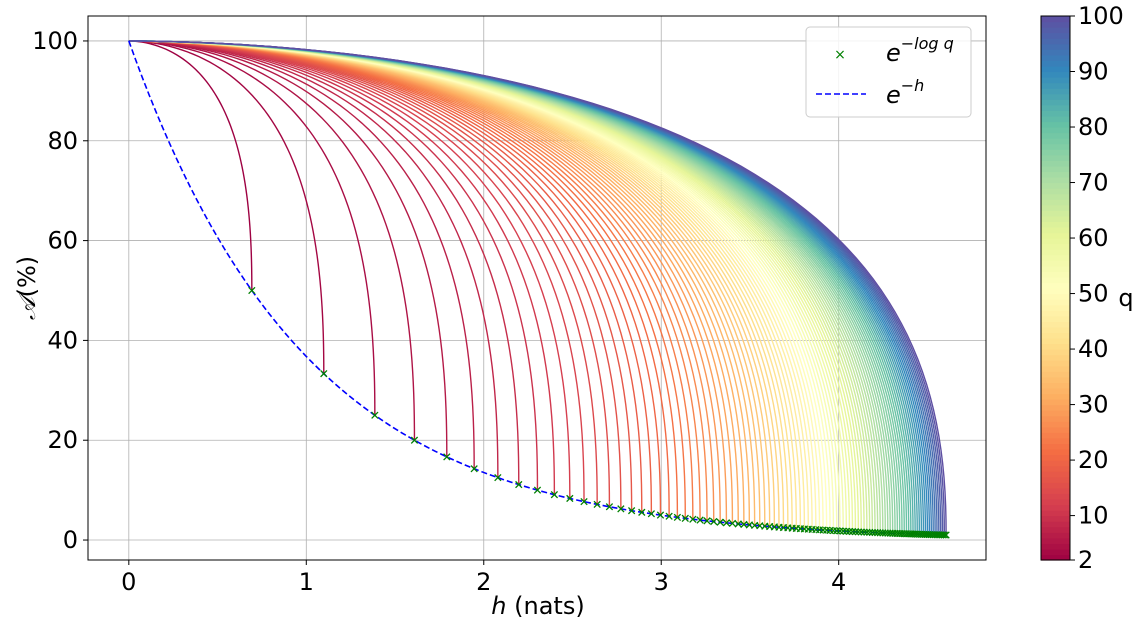 The width and height of the screenshot is (1141, 628). I want to click on legend-label-envelope-base: e, so click(893, 95).